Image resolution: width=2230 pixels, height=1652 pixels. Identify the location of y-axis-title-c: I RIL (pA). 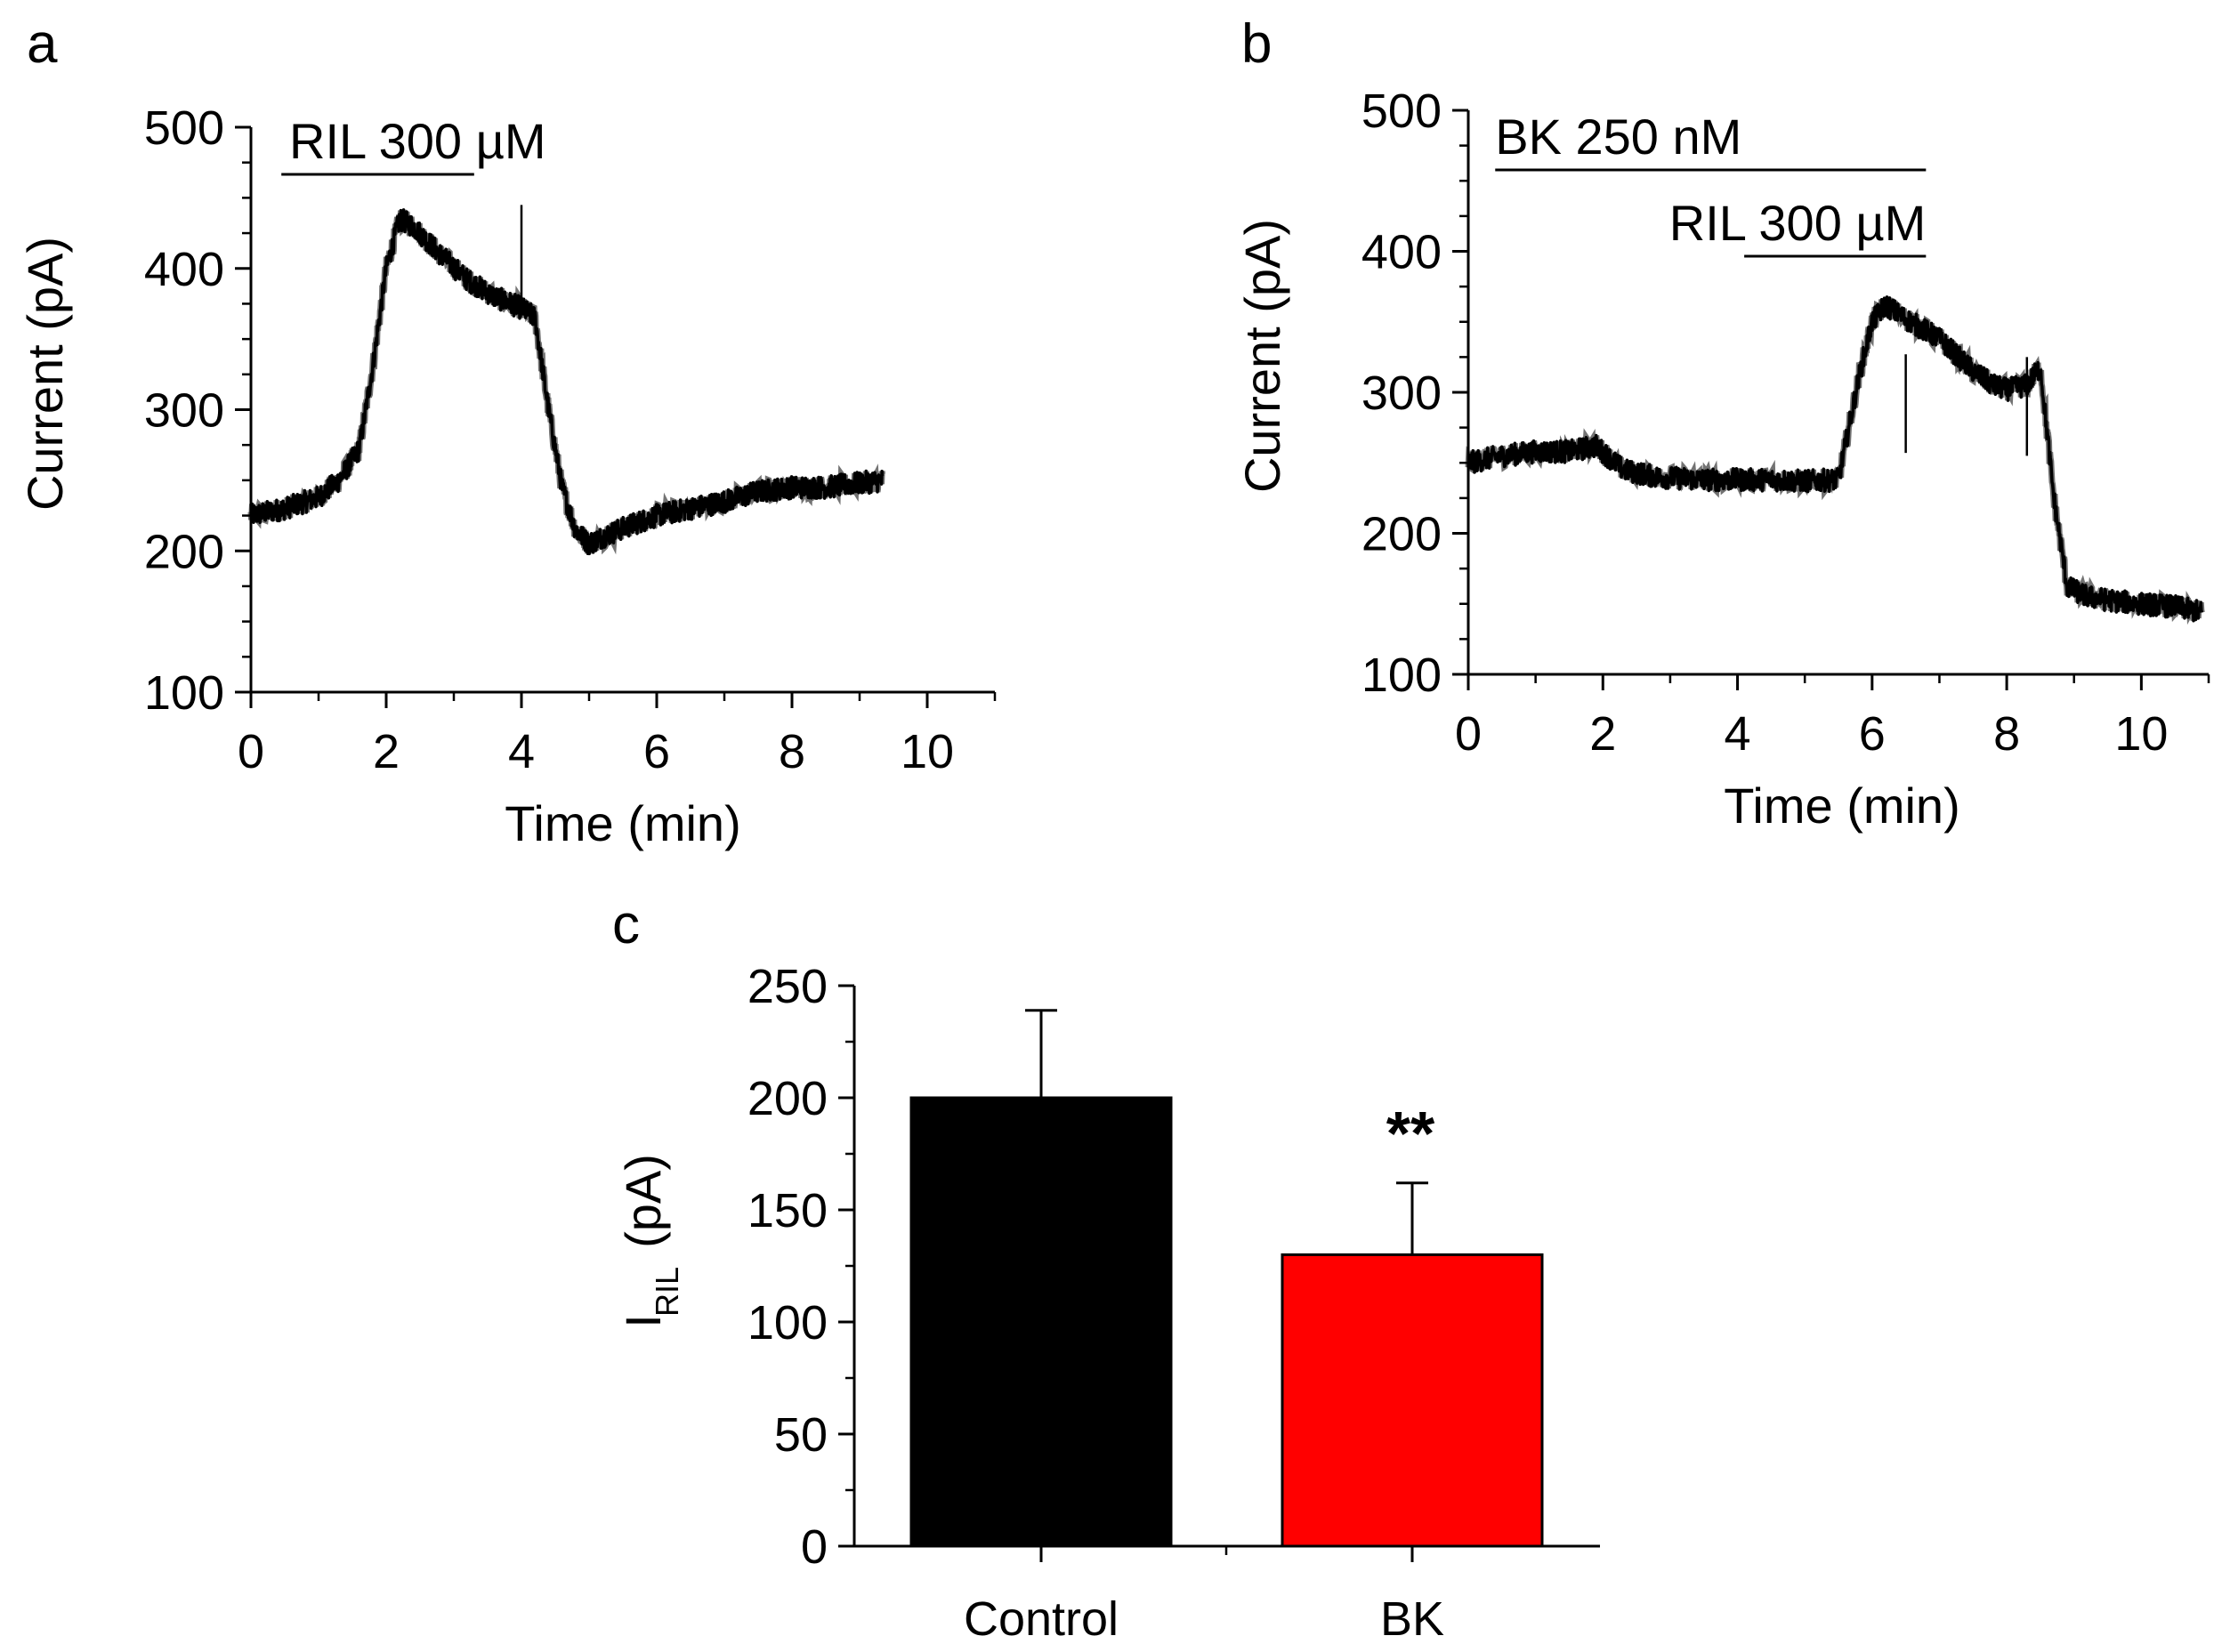
(650, 1241).